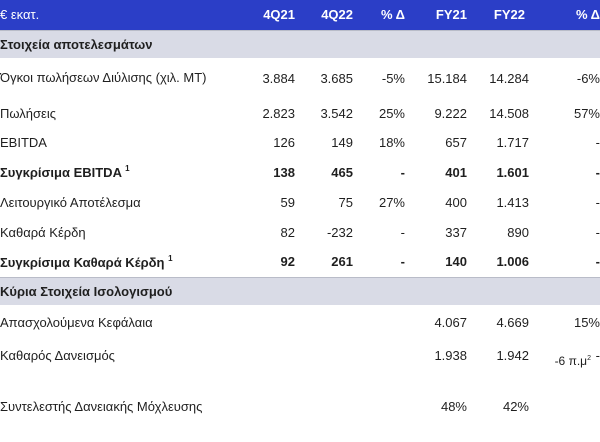 This screenshot has height=442, width=600. What do you see at coordinates (342, 262) in the screenshot?
I see `cell-4q22: 261` at bounding box center [342, 262].